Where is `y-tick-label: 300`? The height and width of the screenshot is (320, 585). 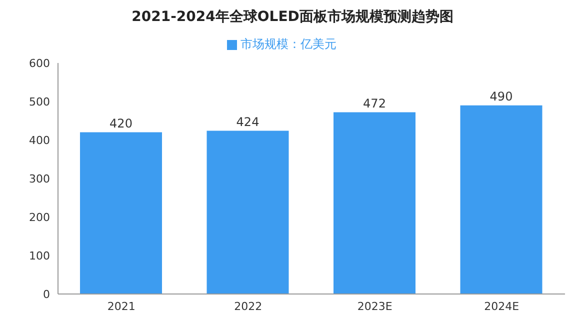
y-tick-label: 300 is located at coordinates (39, 179).